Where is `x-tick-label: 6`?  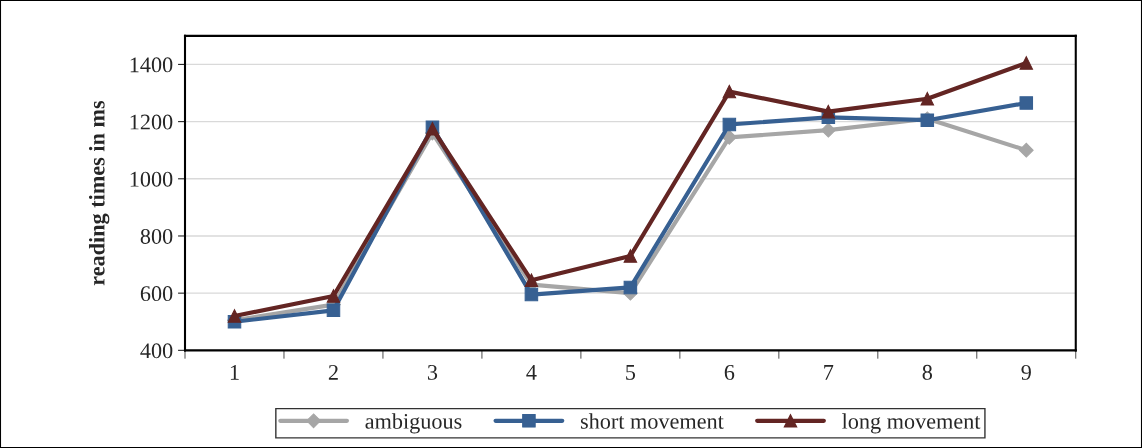
x-tick-label: 6 is located at coordinates (729, 372).